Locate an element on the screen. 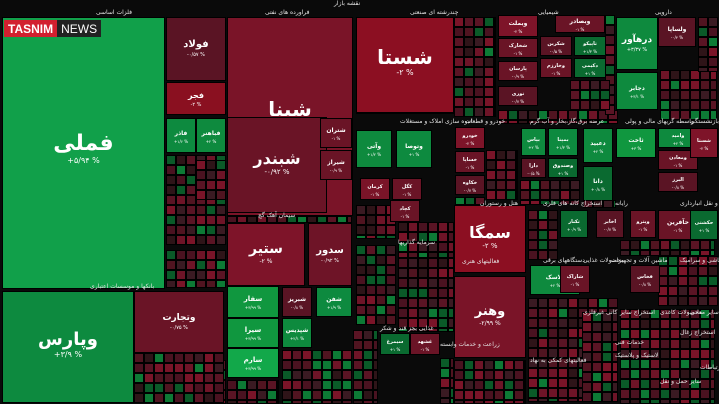  treemap-tile: وتوصا +۱ % is located at coordinates (414, 149).